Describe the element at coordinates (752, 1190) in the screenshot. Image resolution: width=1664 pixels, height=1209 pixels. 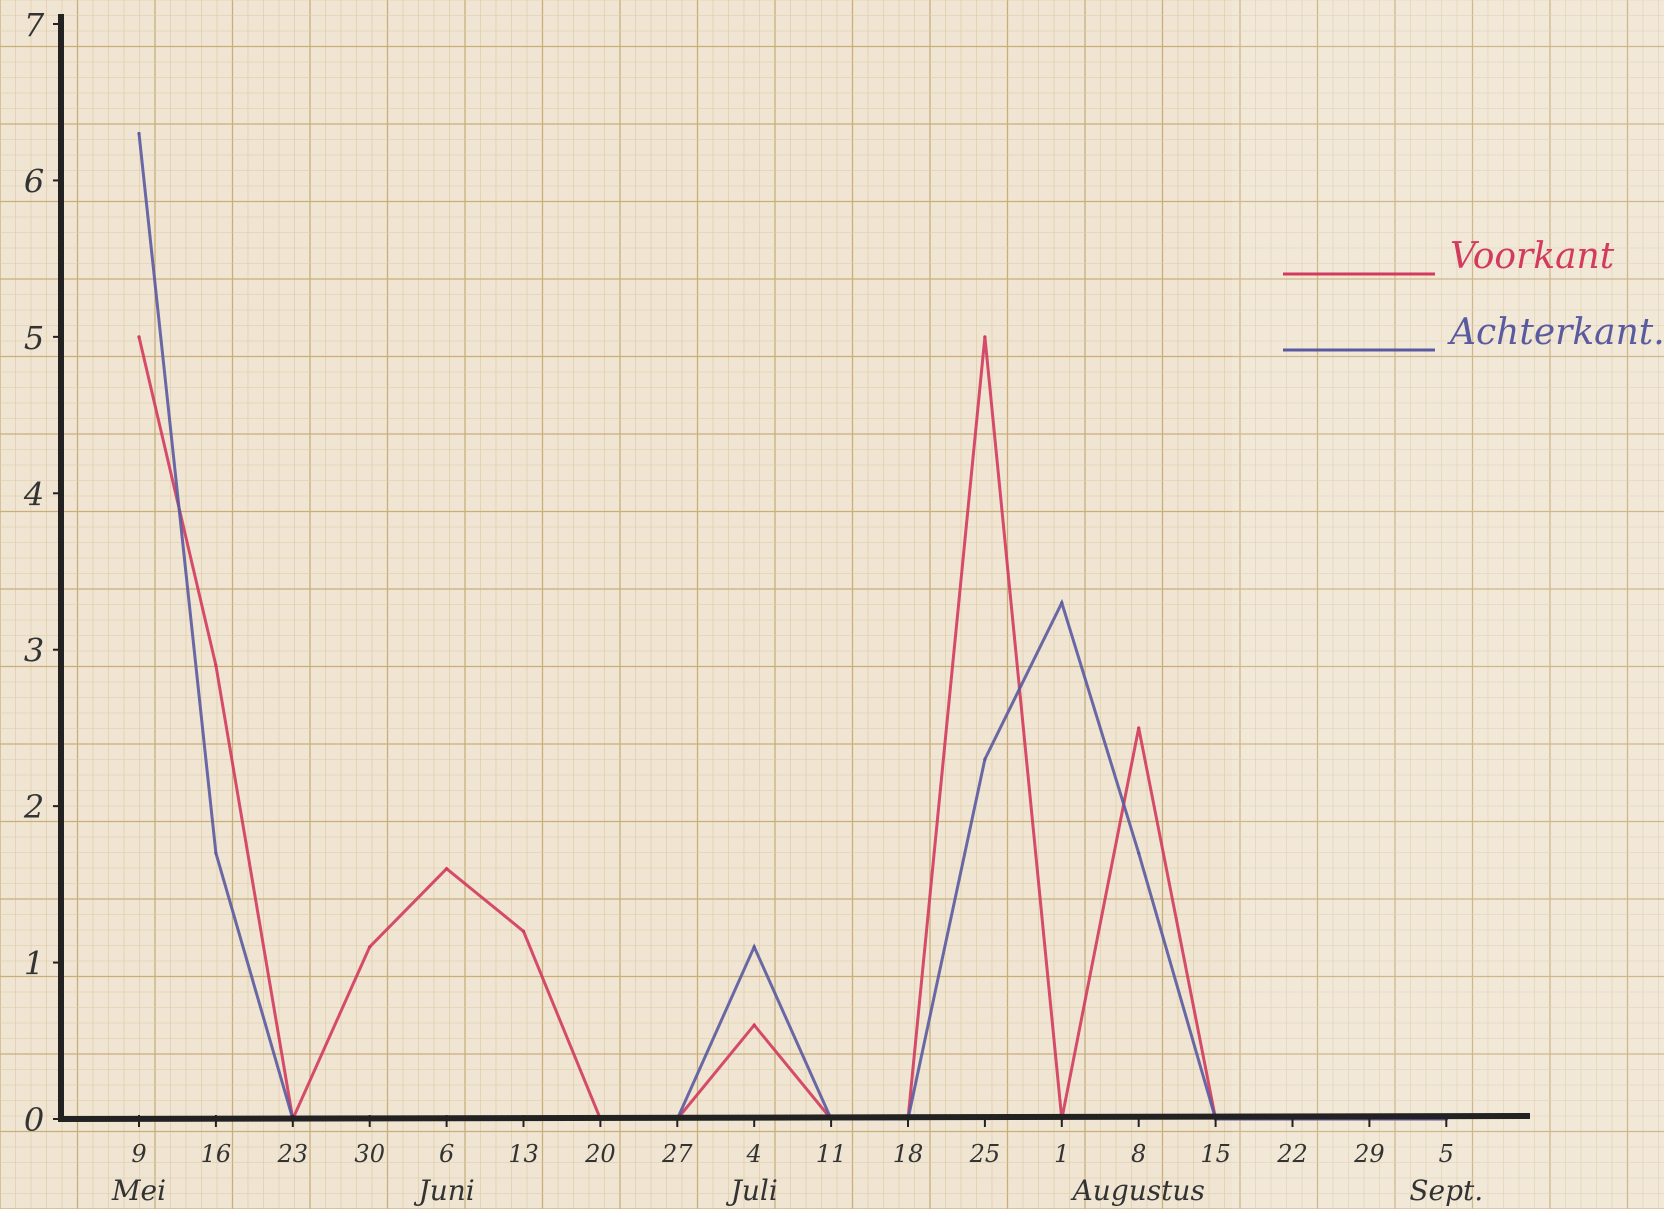
I see `month-label: Juli` at that location.